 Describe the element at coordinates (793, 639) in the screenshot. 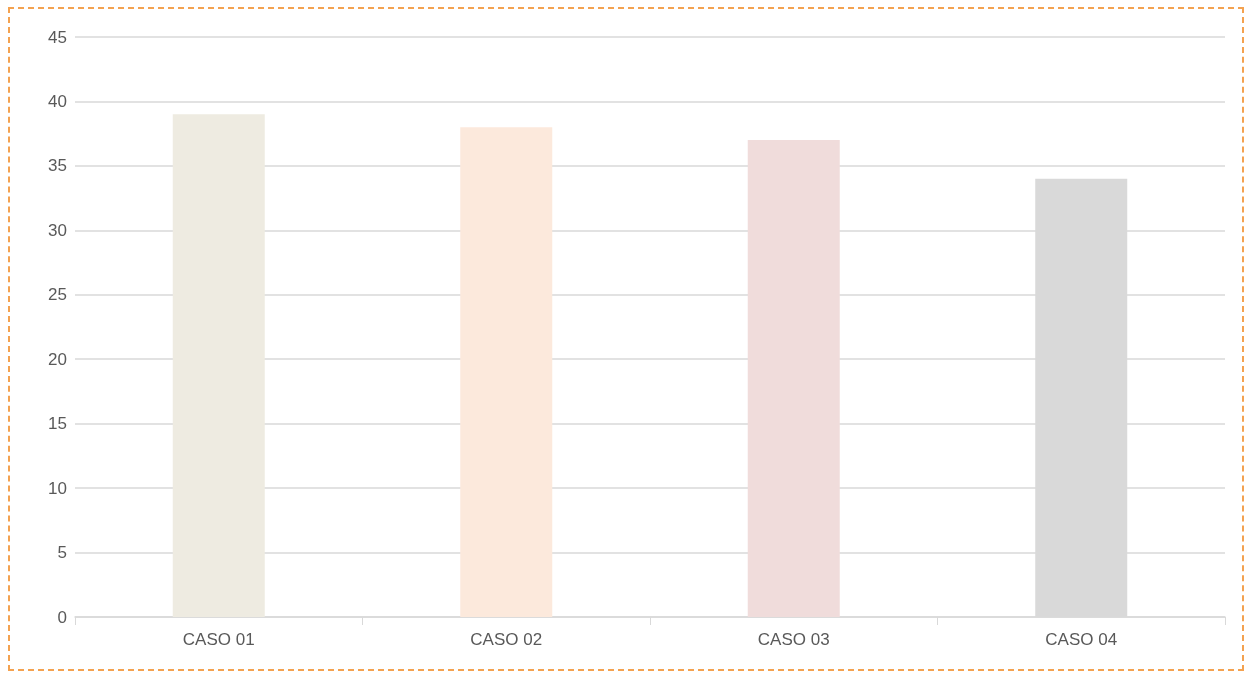

I see `x-tick-label: CASO 03` at that location.